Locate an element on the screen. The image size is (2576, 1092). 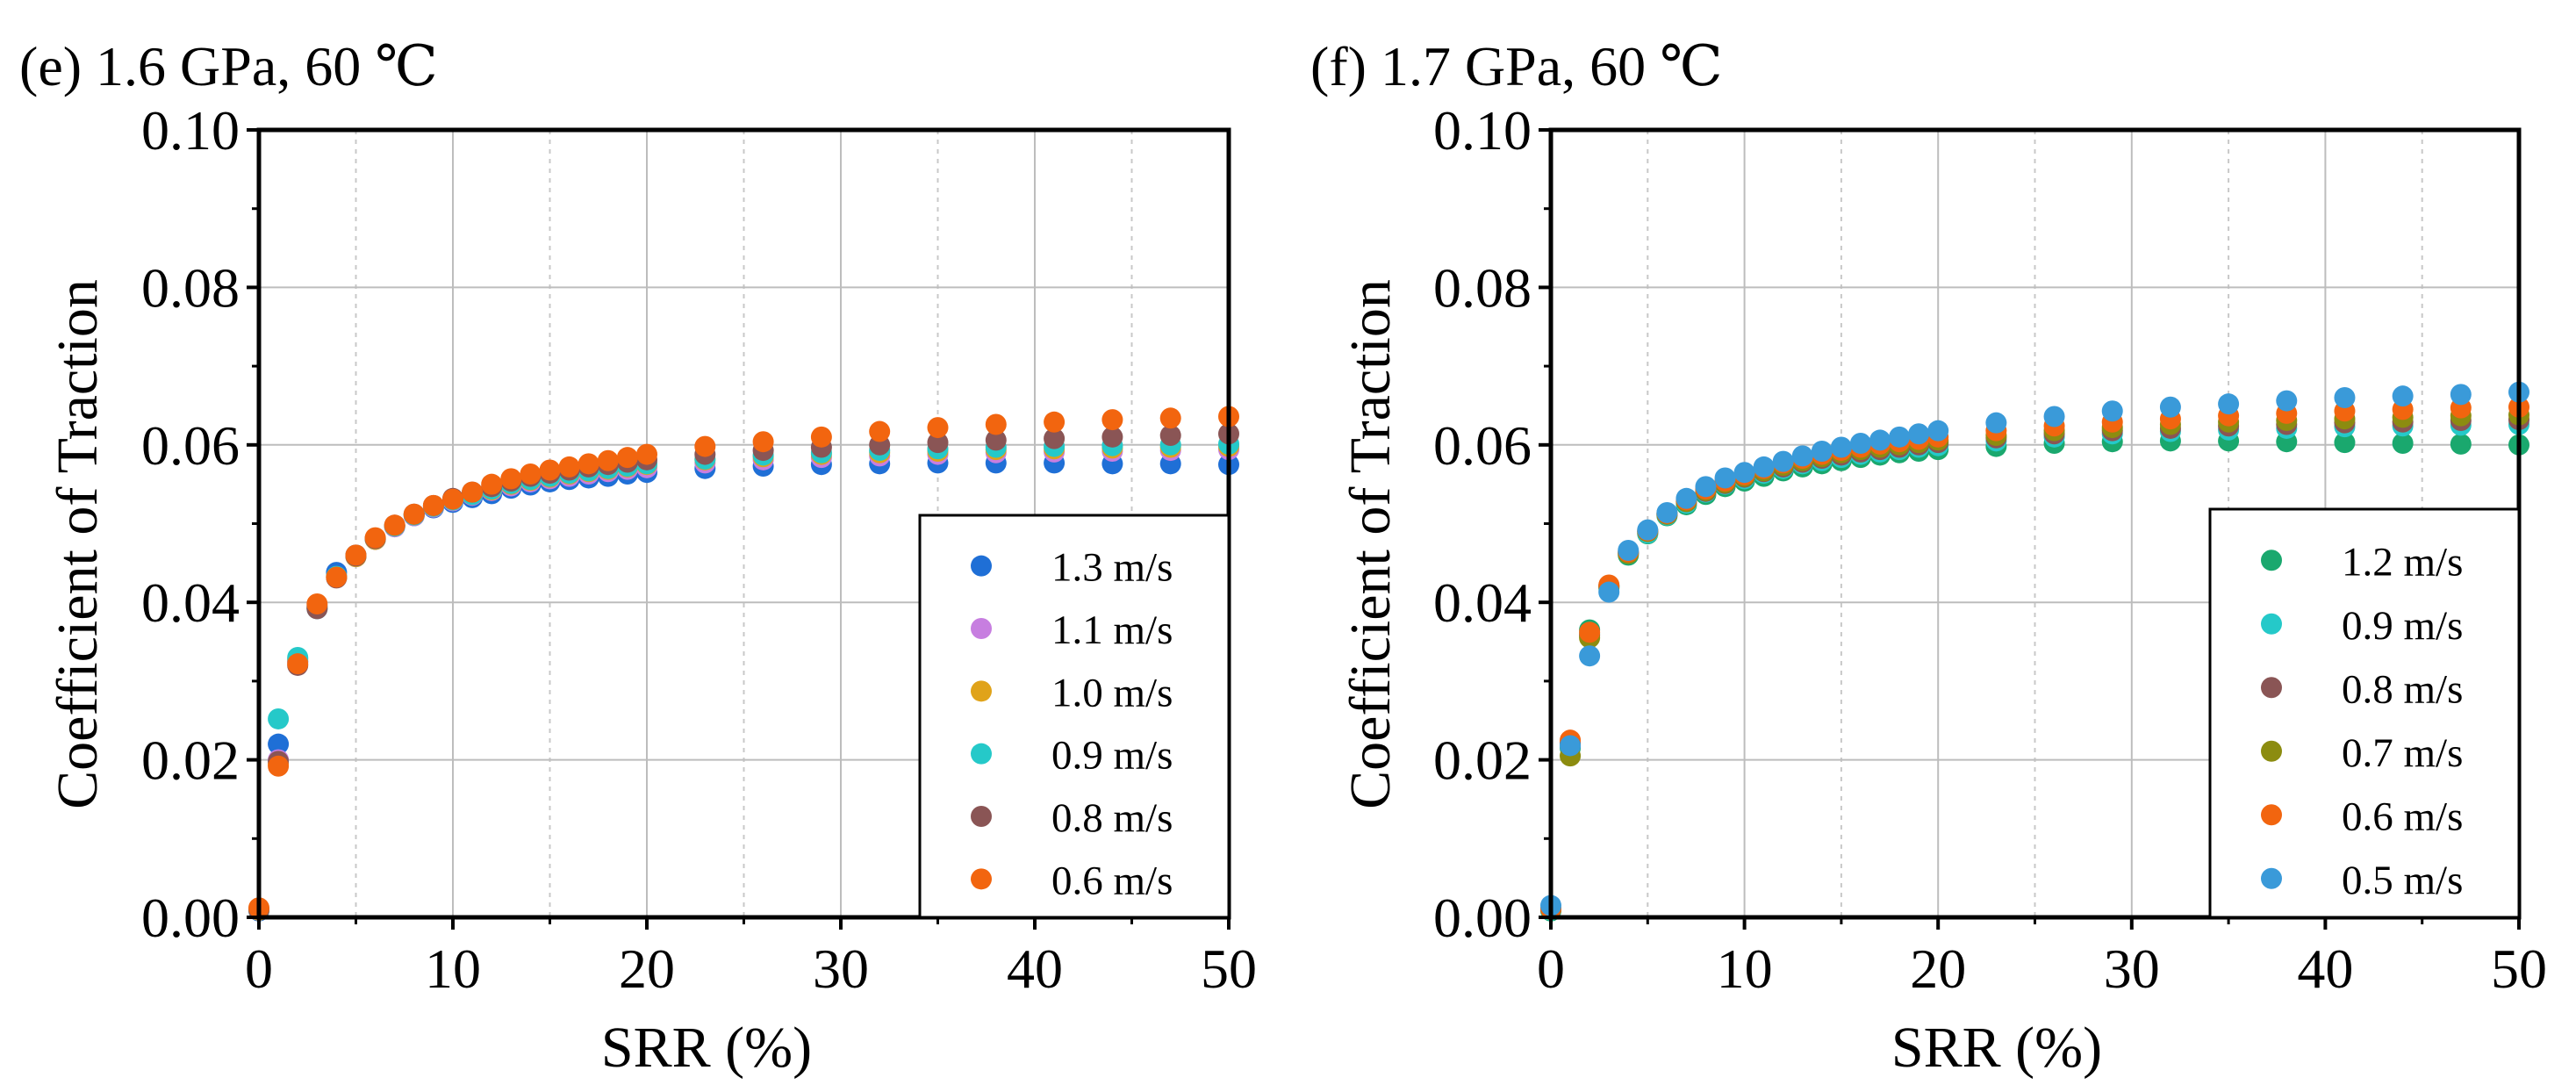
y-tick-label: 0.02 is located at coordinates (190, 760).